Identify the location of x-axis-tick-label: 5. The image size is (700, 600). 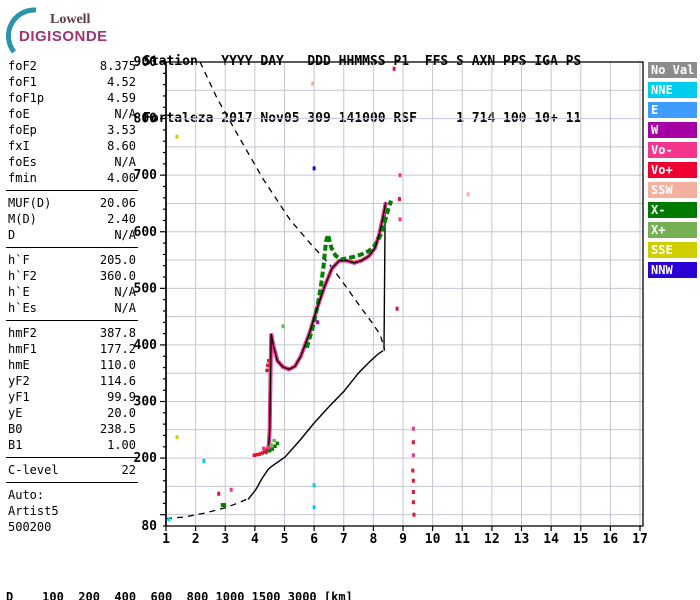
(285, 539).